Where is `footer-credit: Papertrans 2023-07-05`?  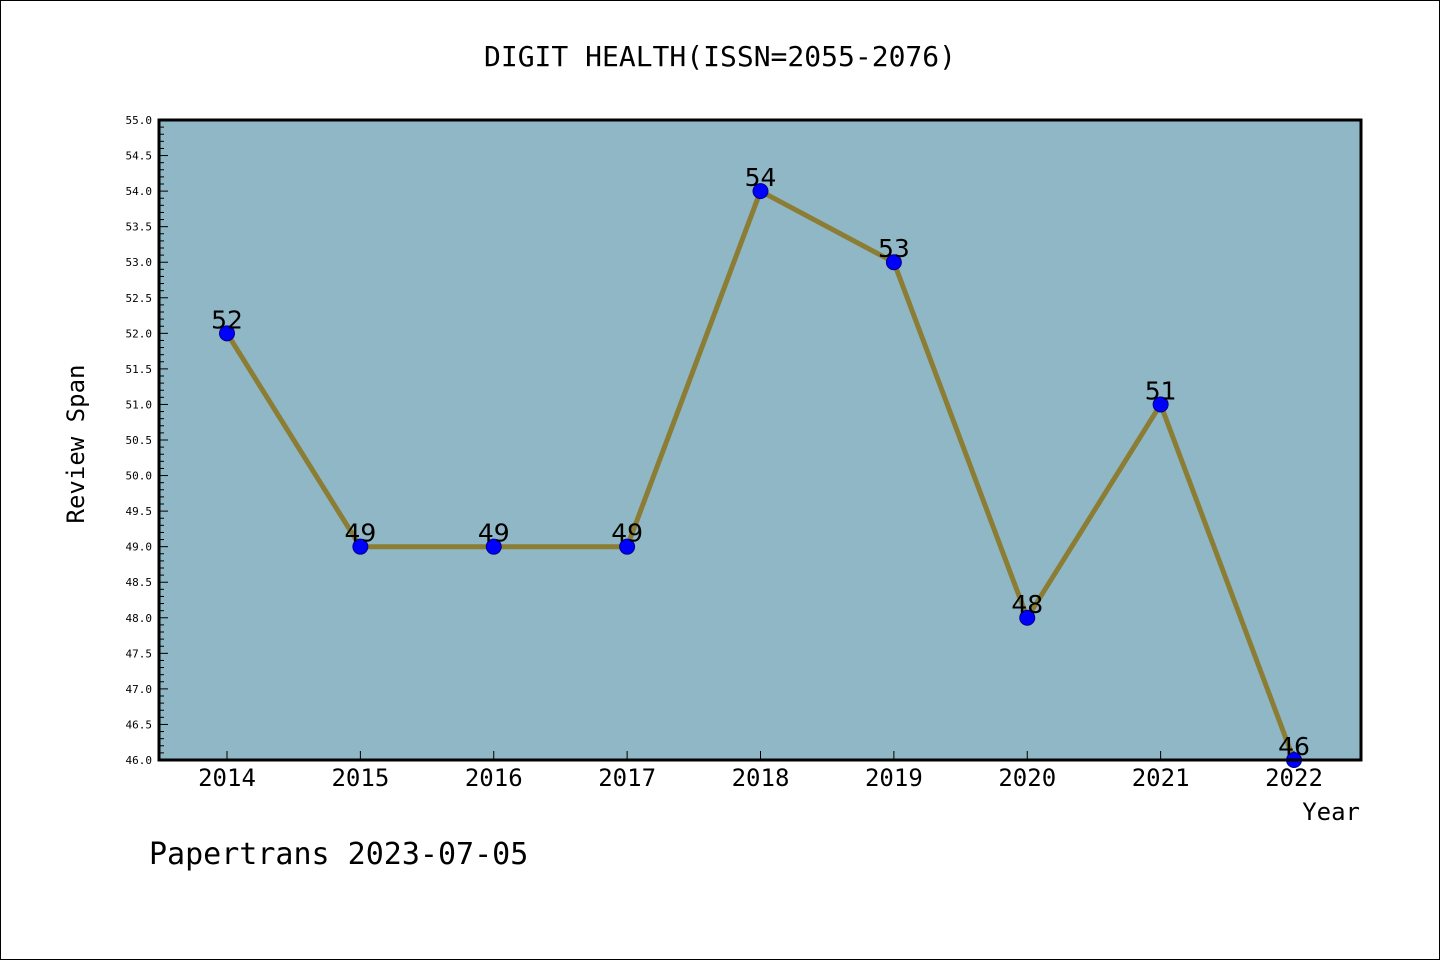 footer-credit: Papertrans 2023-07-05 is located at coordinates (338, 854).